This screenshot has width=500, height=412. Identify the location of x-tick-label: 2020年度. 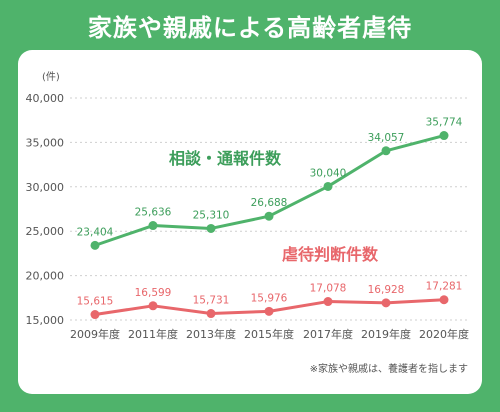
(444, 334).